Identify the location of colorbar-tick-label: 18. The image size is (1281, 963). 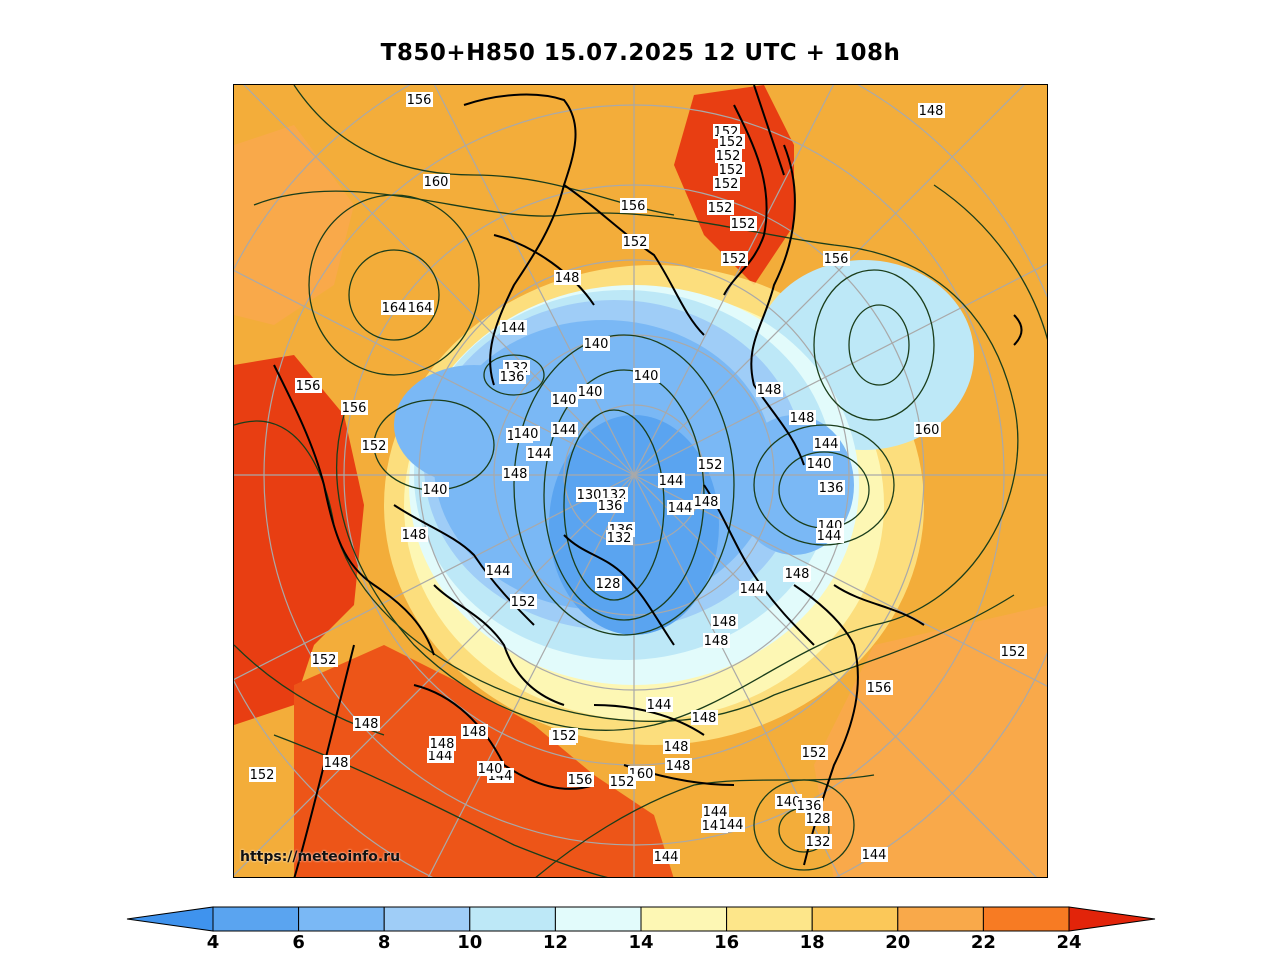
(812, 942).